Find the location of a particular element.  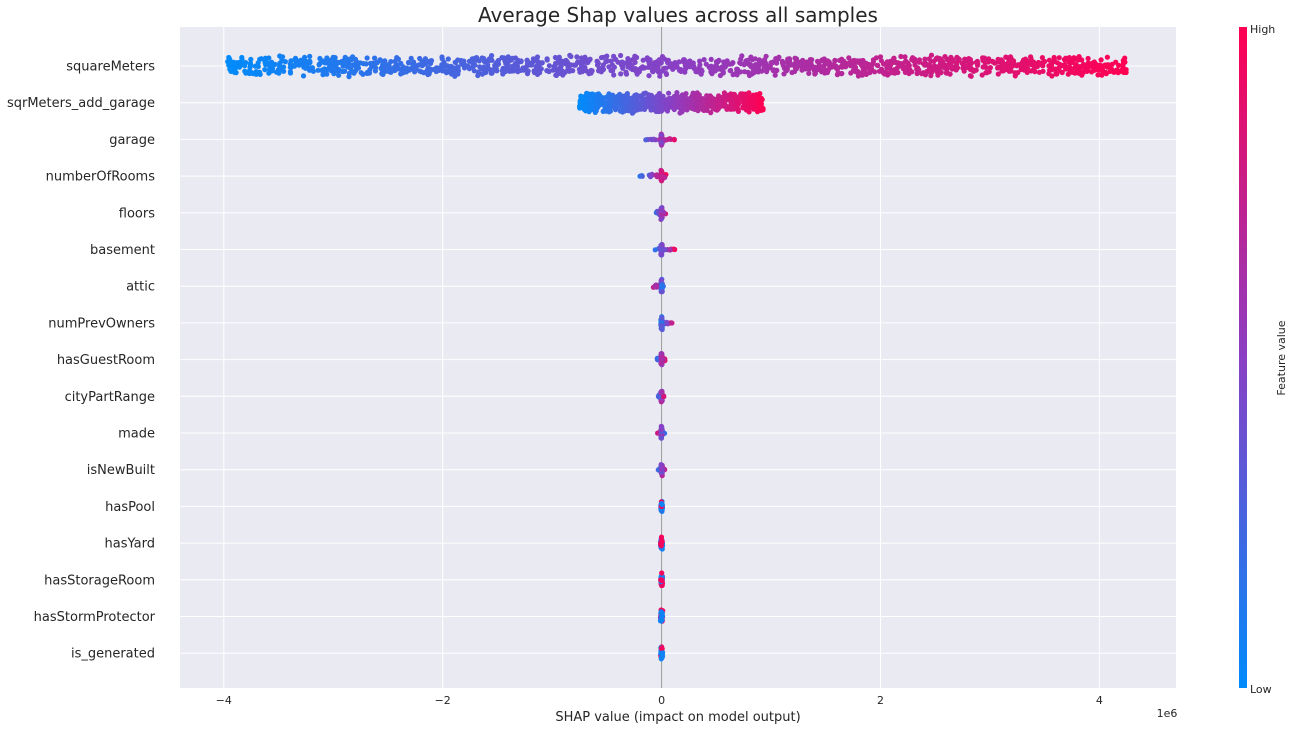

feature-label: squareMeters is located at coordinates (110, 67).